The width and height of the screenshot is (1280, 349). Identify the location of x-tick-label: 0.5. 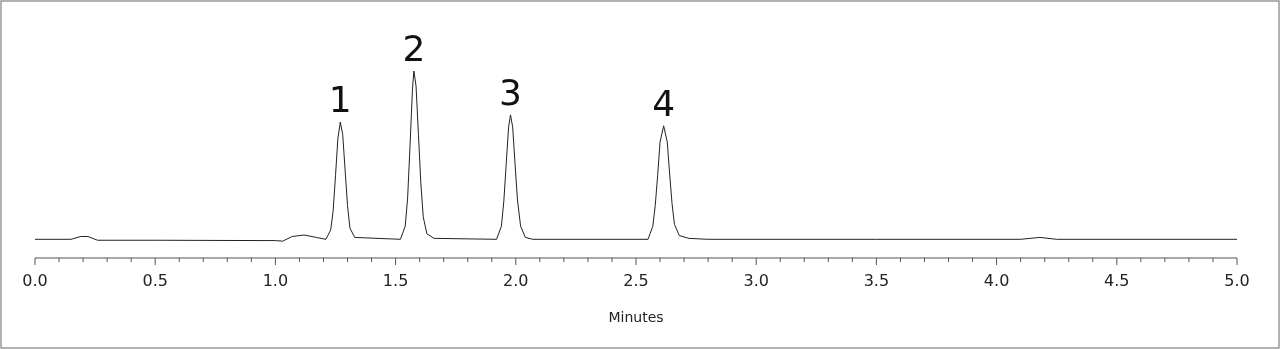
(155, 280).